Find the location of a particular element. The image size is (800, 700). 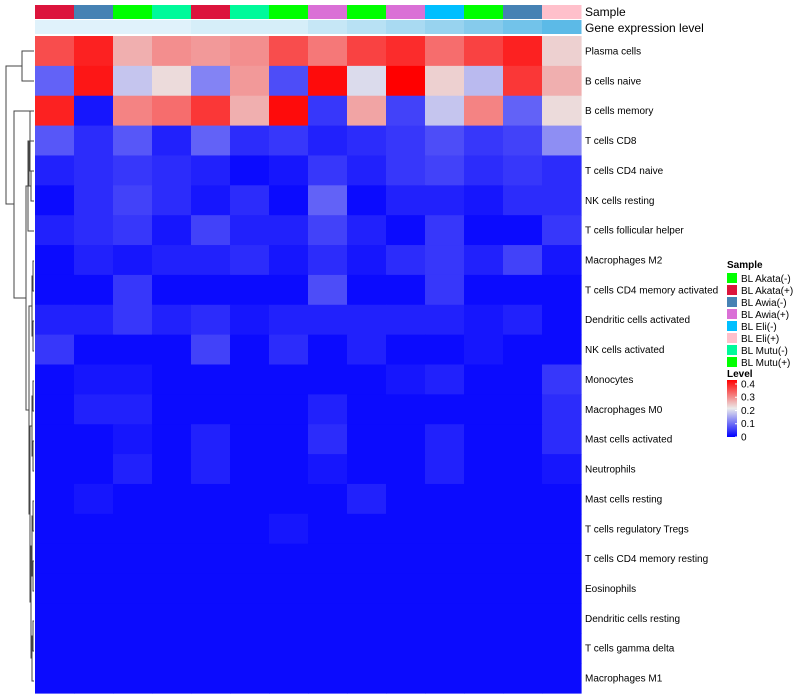

row-label: T cells CD4 naive is located at coordinates (624, 171).